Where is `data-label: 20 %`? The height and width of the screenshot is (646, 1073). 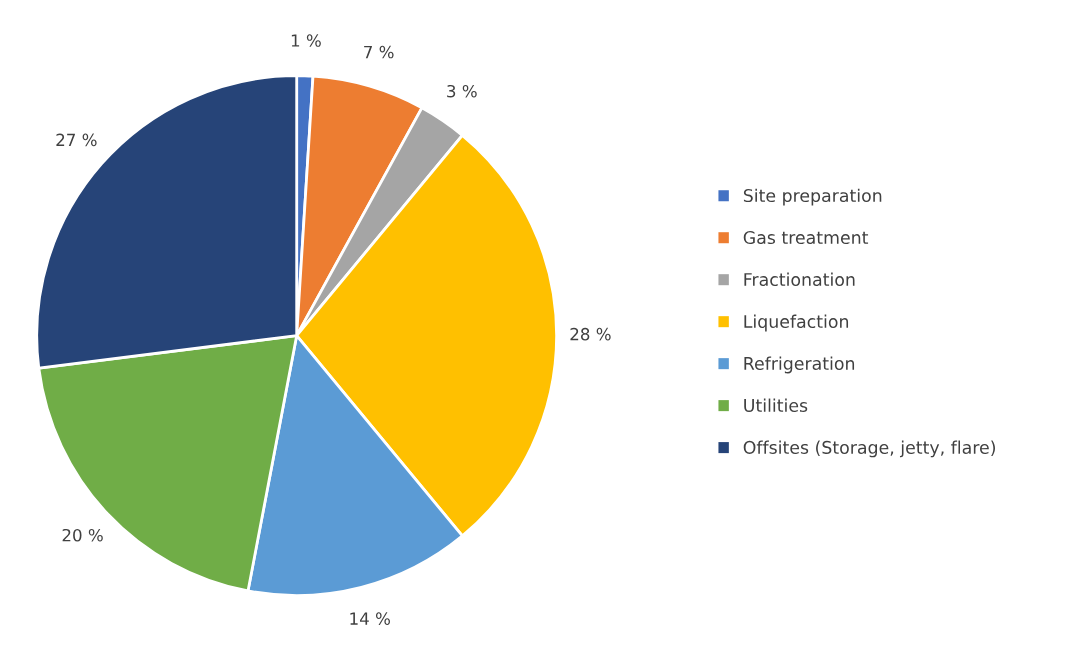
data-label: 20 % is located at coordinates (82, 535).